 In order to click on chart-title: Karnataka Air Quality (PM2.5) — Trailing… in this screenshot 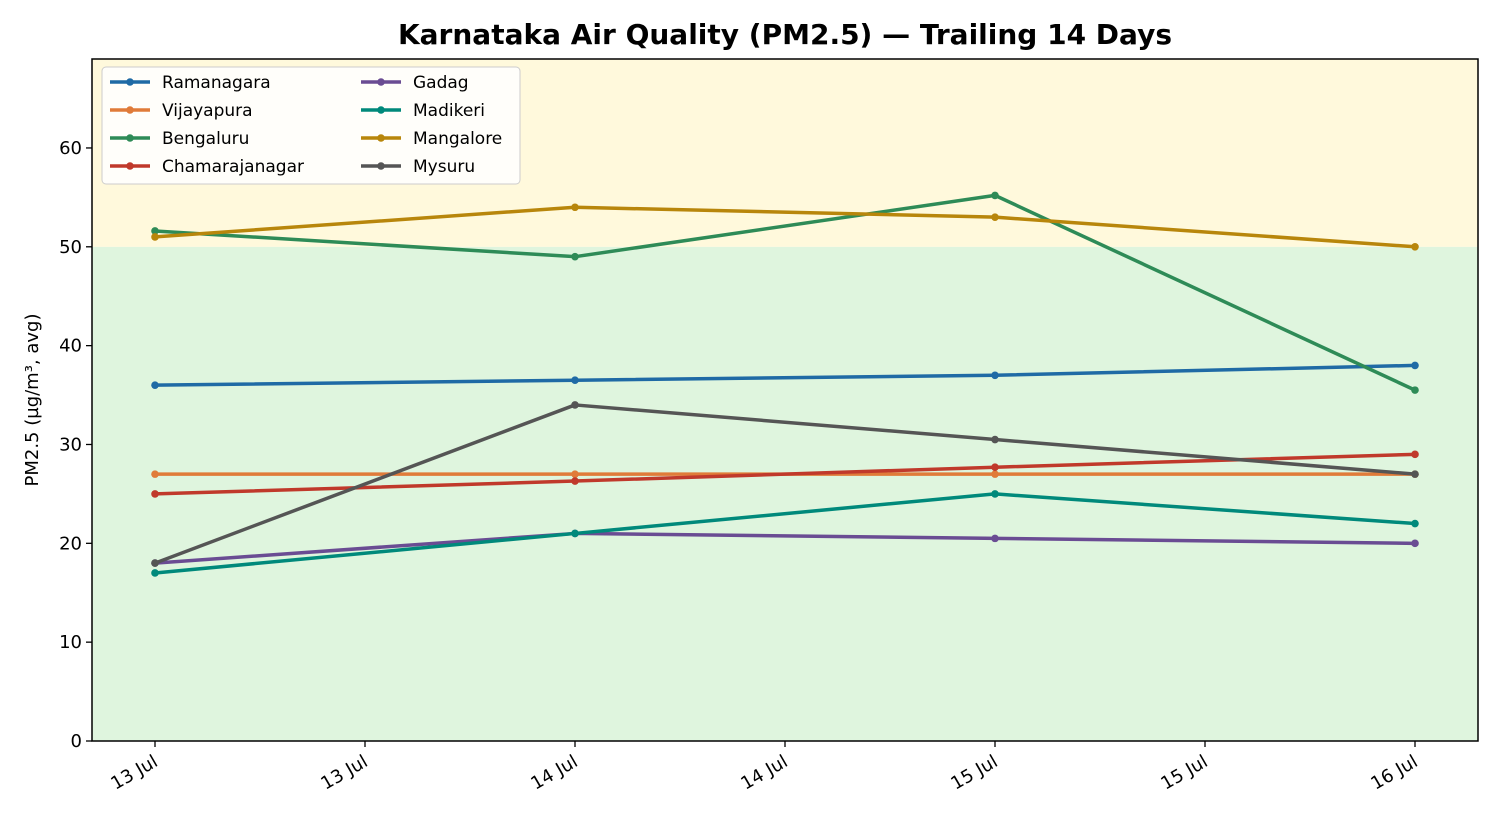, I will do `click(785, 34)`.